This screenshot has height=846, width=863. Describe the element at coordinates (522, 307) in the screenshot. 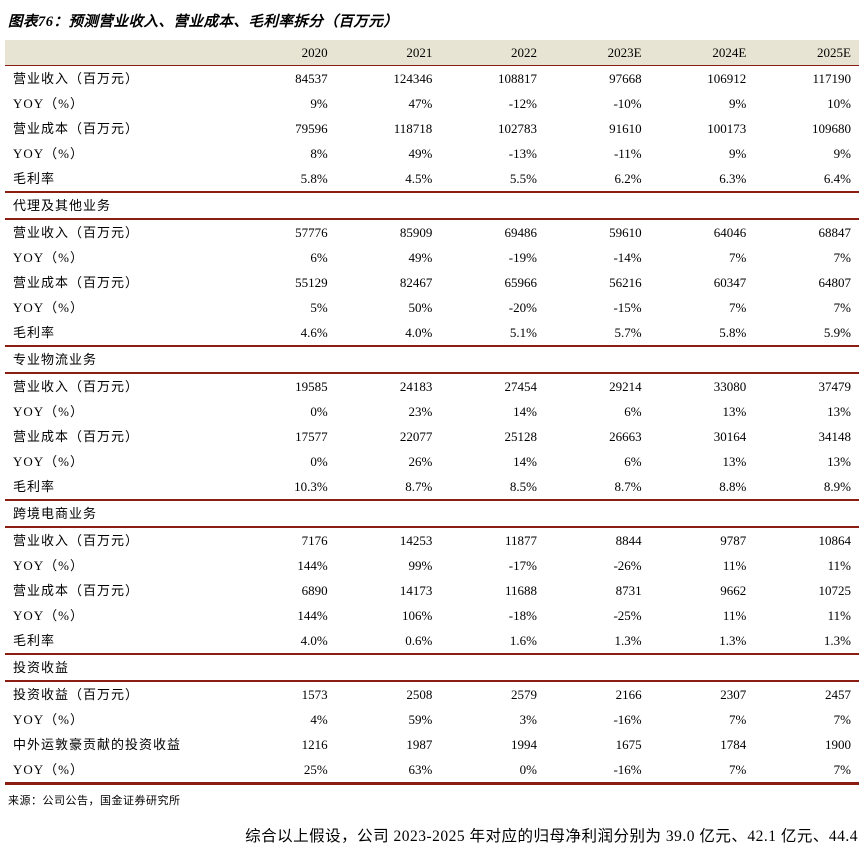

I see `cell-value: -20%` at that location.